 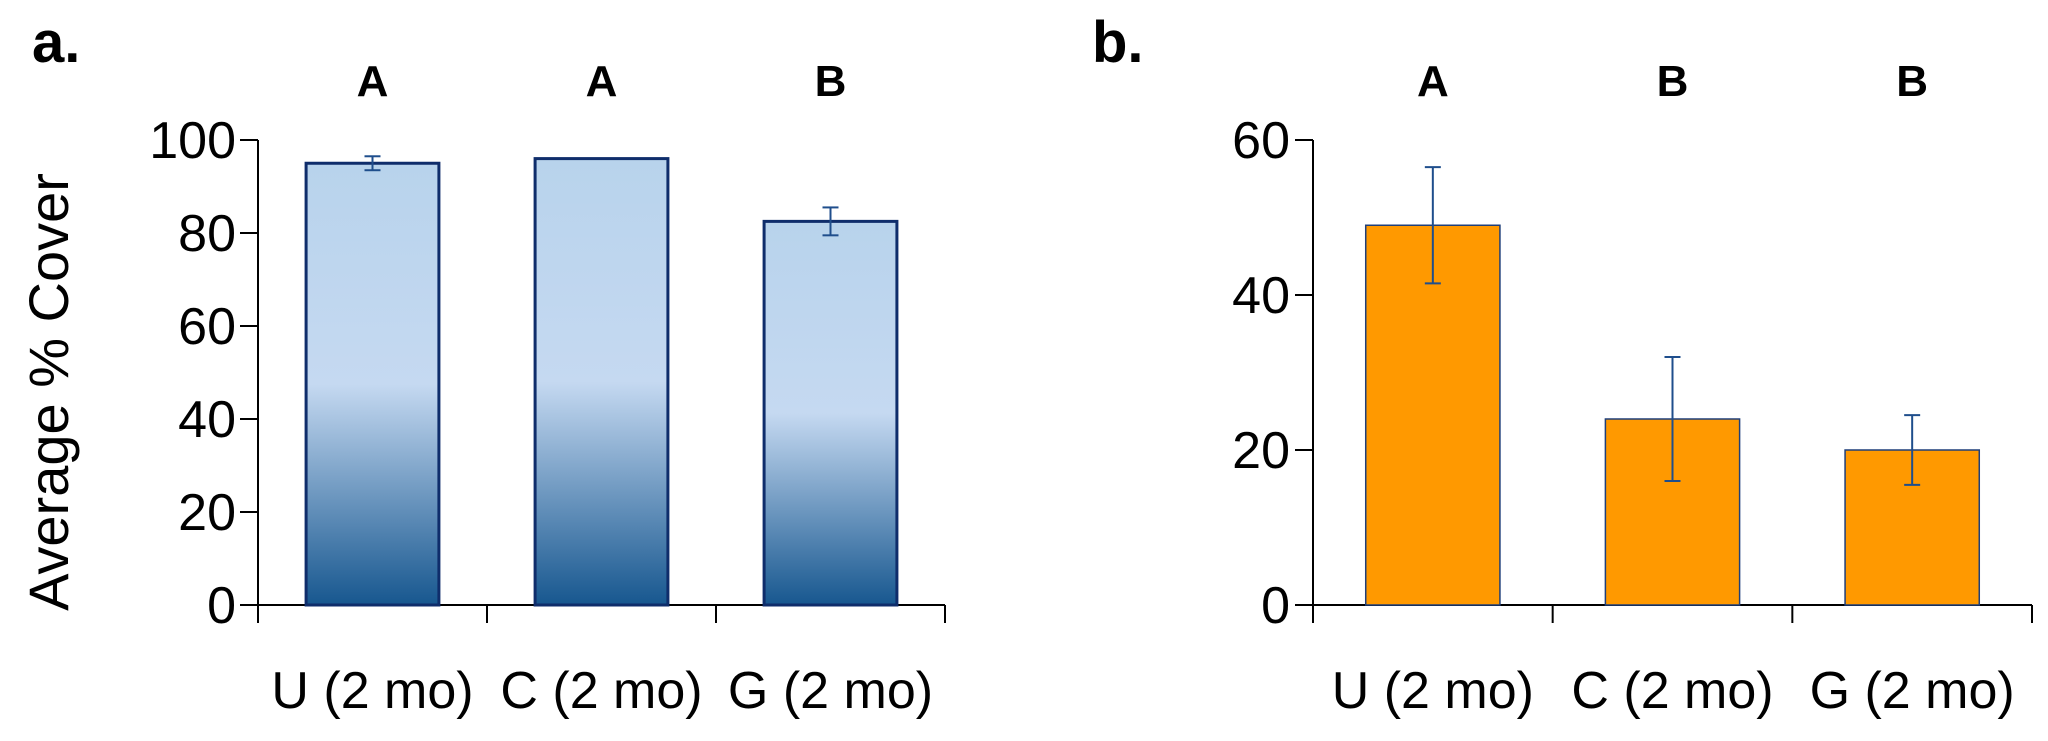 What do you see at coordinates (48, 392) in the screenshot?
I see `panel-a-y-axis-title: Average % Cover` at bounding box center [48, 392].